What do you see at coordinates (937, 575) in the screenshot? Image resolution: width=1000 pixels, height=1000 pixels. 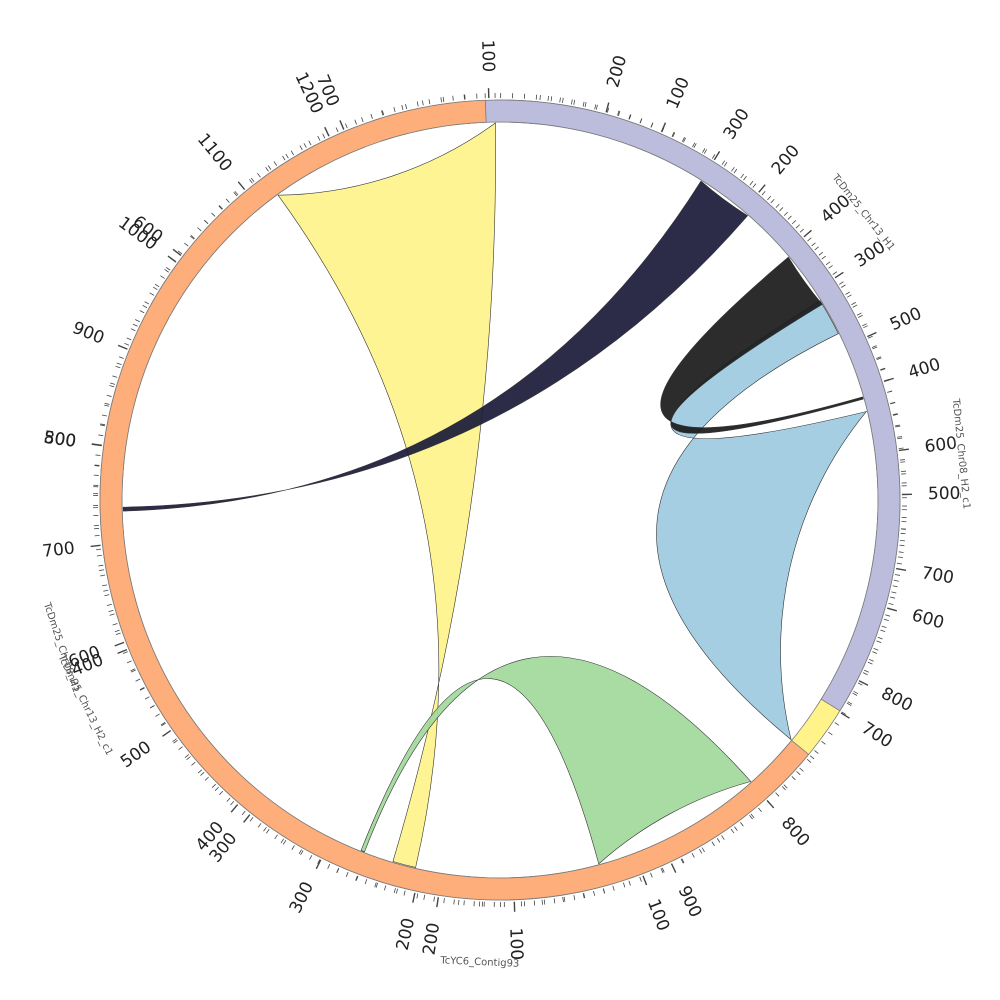 I see `tick-label: 700` at bounding box center [937, 575].